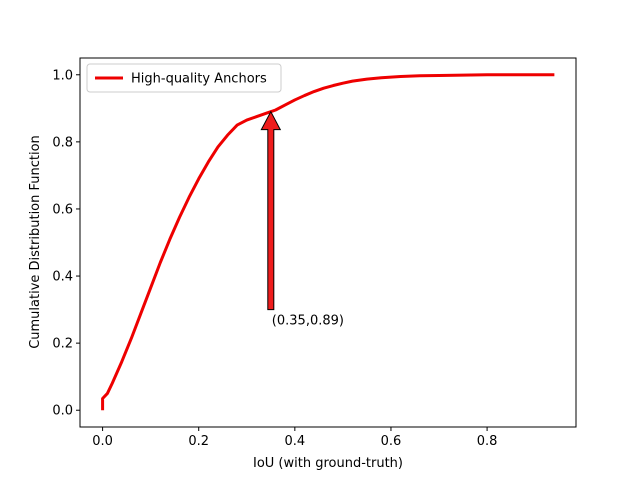 The height and width of the screenshot is (480, 640). What do you see at coordinates (62, 277) in the screenshot?
I see `y-tick-label: 0.4` at bounding box center [62, 277].